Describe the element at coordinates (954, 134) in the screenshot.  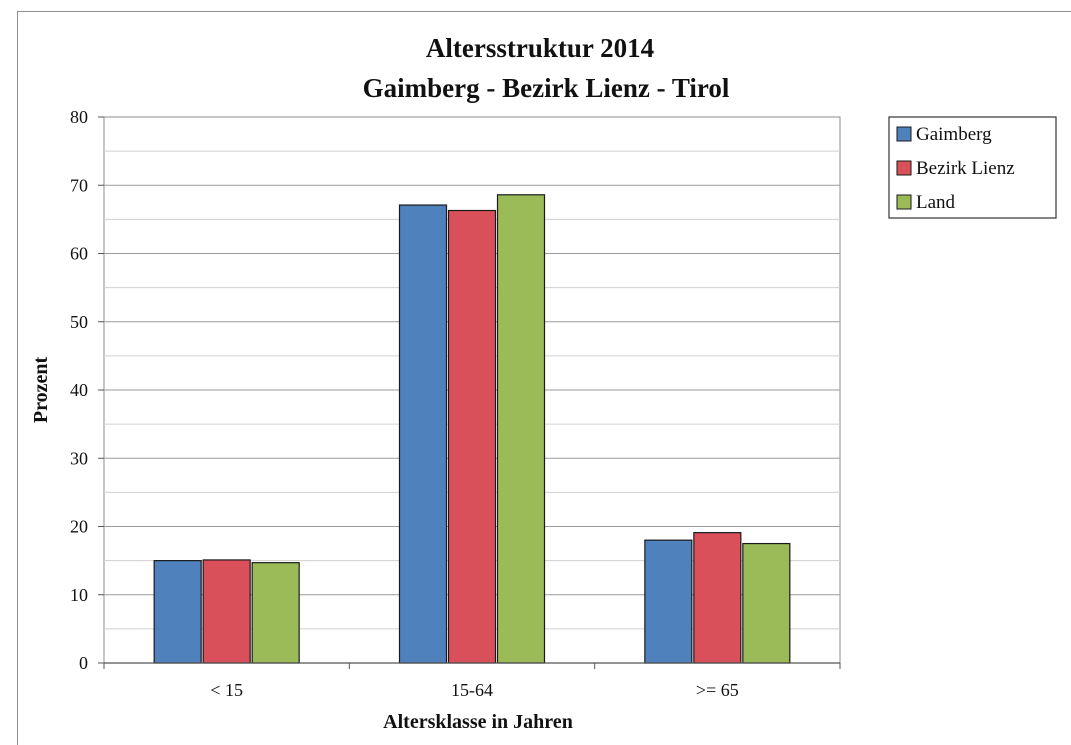
I see `legend-label: Gaimberg` at that location.